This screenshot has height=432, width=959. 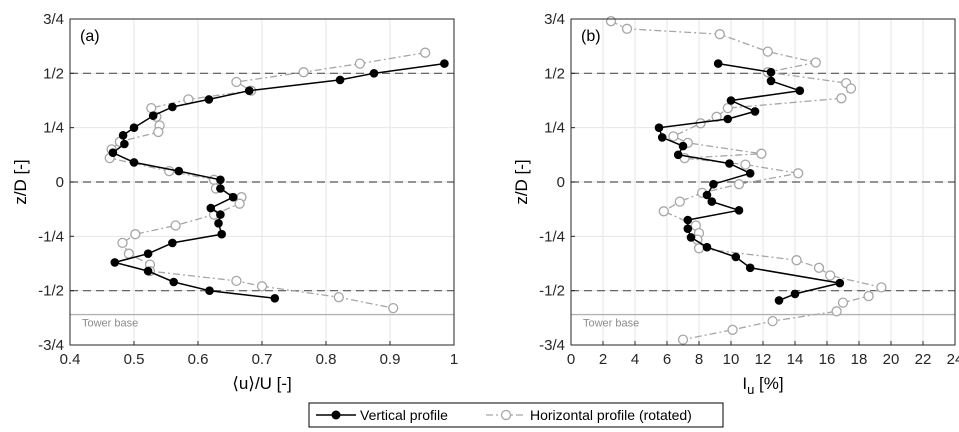 I want to click on y-tick-label-b-1: -1/2, so click(x=552, y=291).